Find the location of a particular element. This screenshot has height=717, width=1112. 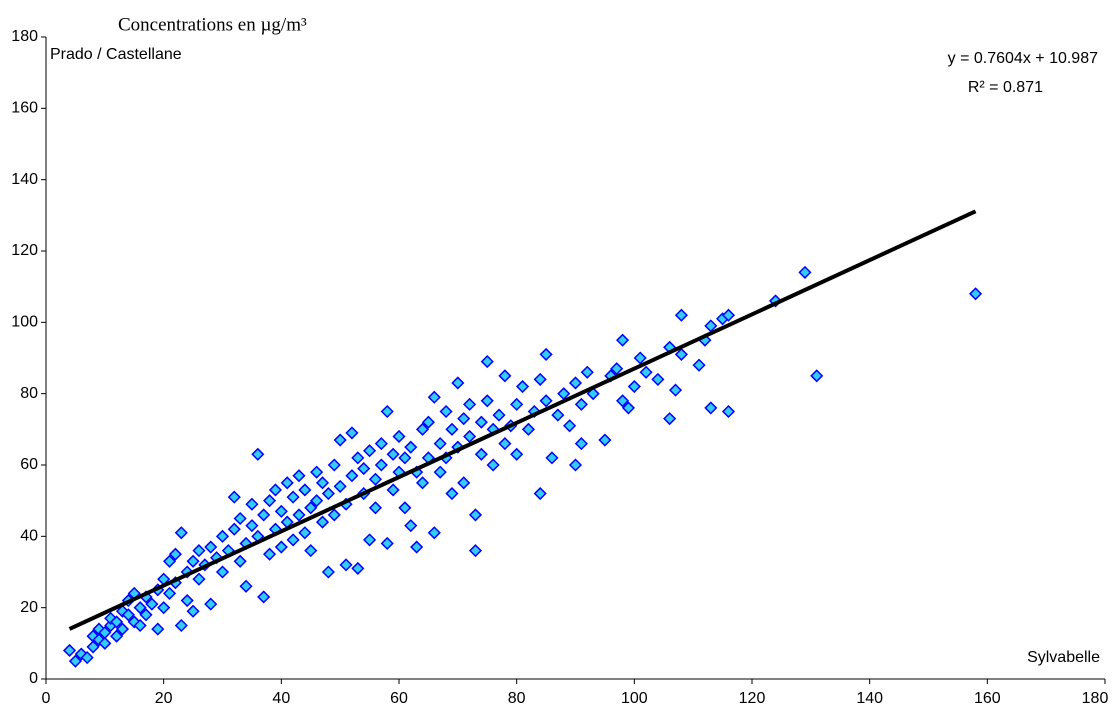

x-tick-label: 180 is located at coordinates (1095, 698).